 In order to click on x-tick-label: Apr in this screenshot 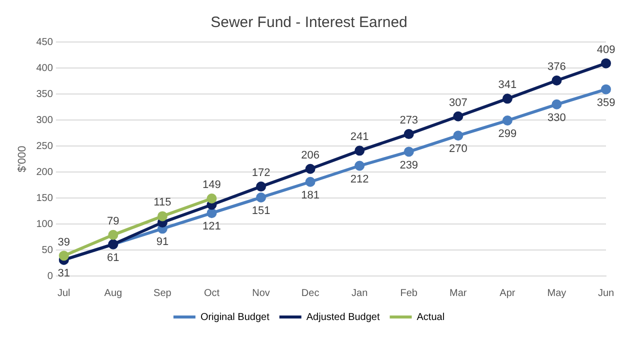, I will do `click(508, 293)`.